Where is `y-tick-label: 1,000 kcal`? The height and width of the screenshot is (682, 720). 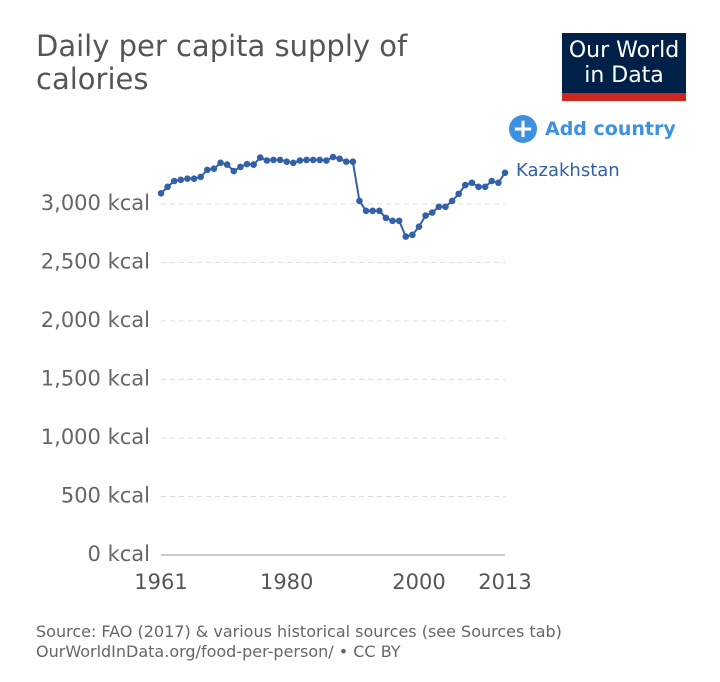 y-tick-label: 1,000 kcal is located at coordinates (95, 437).